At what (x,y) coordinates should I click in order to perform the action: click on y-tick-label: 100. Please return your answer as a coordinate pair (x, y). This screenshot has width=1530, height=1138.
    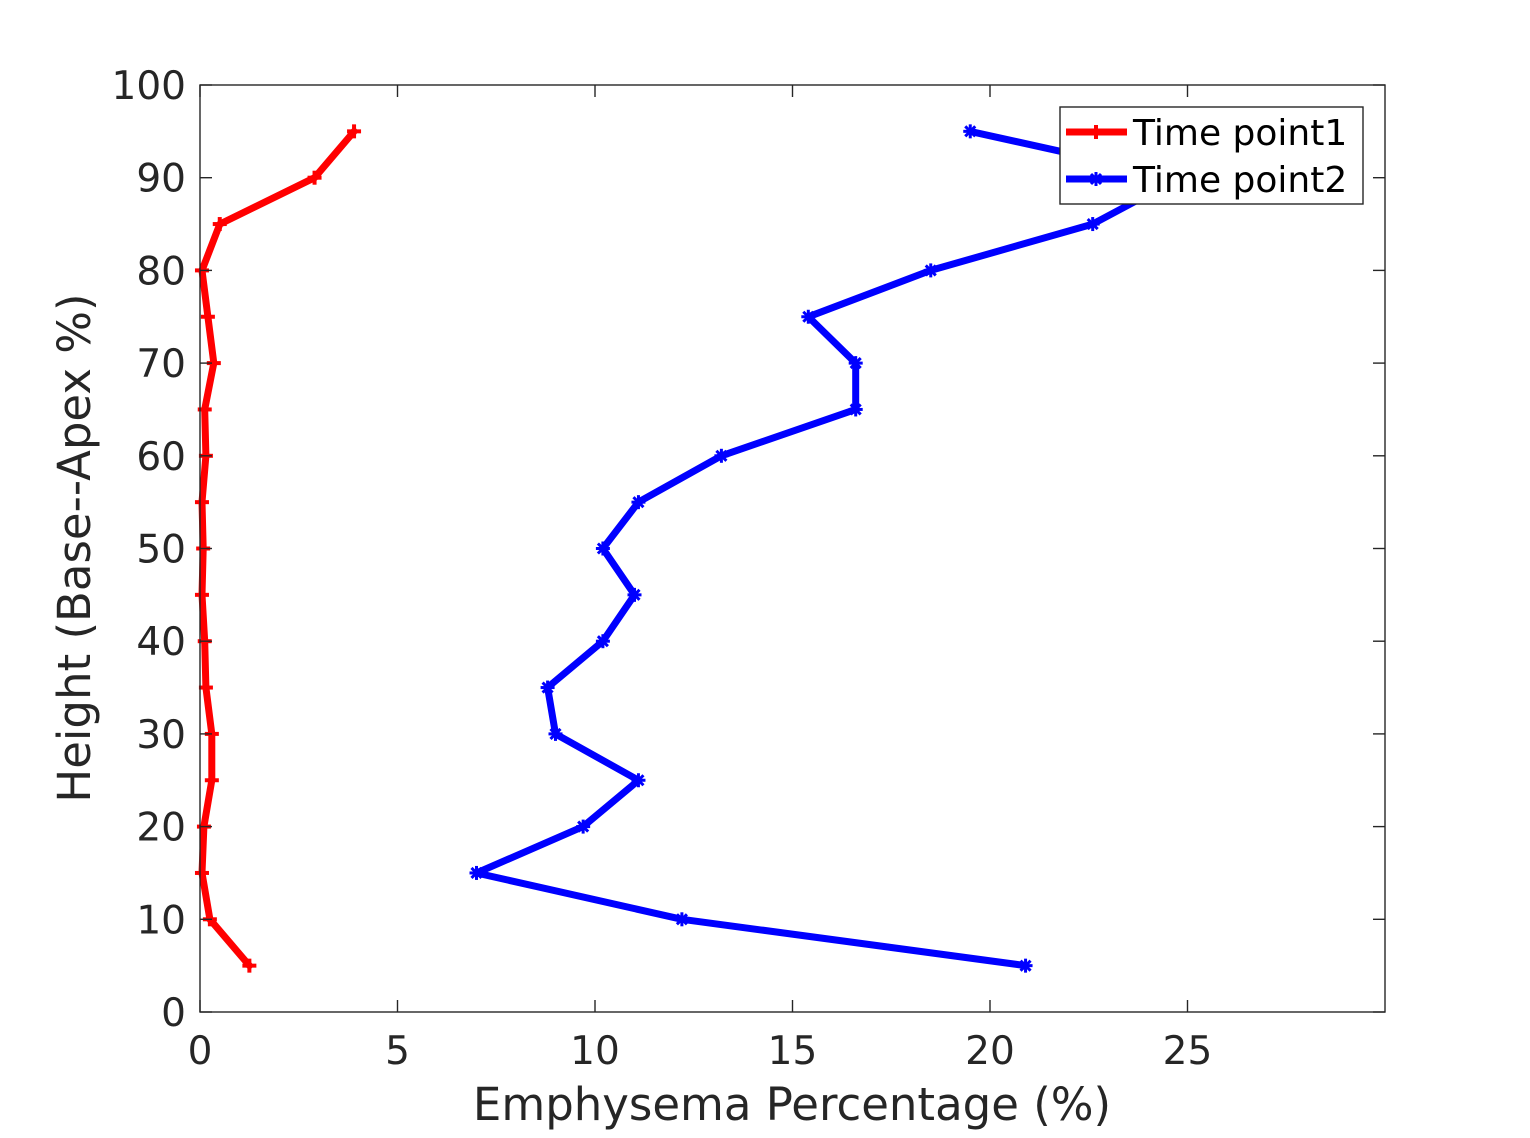
    Looking at the image, I should click on (149, 86).